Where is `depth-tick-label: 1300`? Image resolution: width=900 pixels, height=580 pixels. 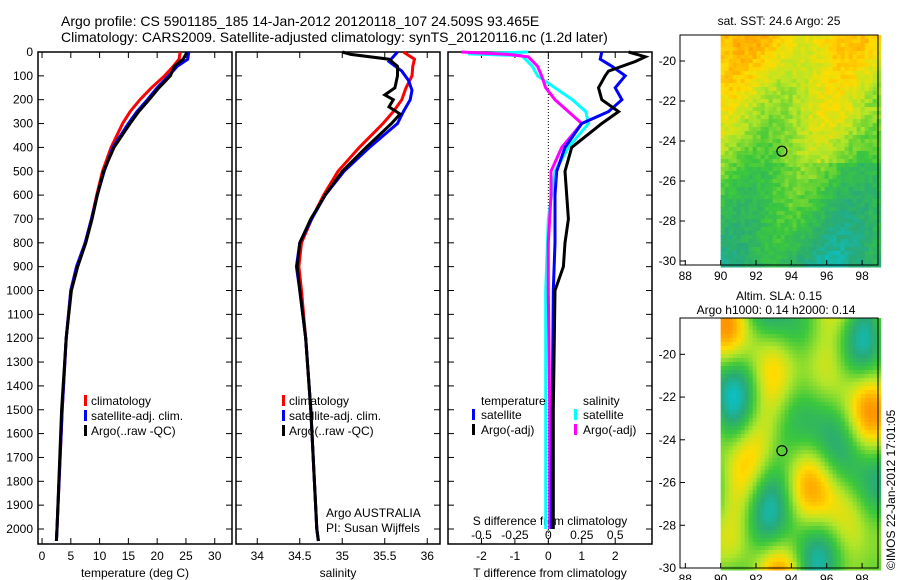
depth-tick-label: 1300 is located at coordinates (19, 362).